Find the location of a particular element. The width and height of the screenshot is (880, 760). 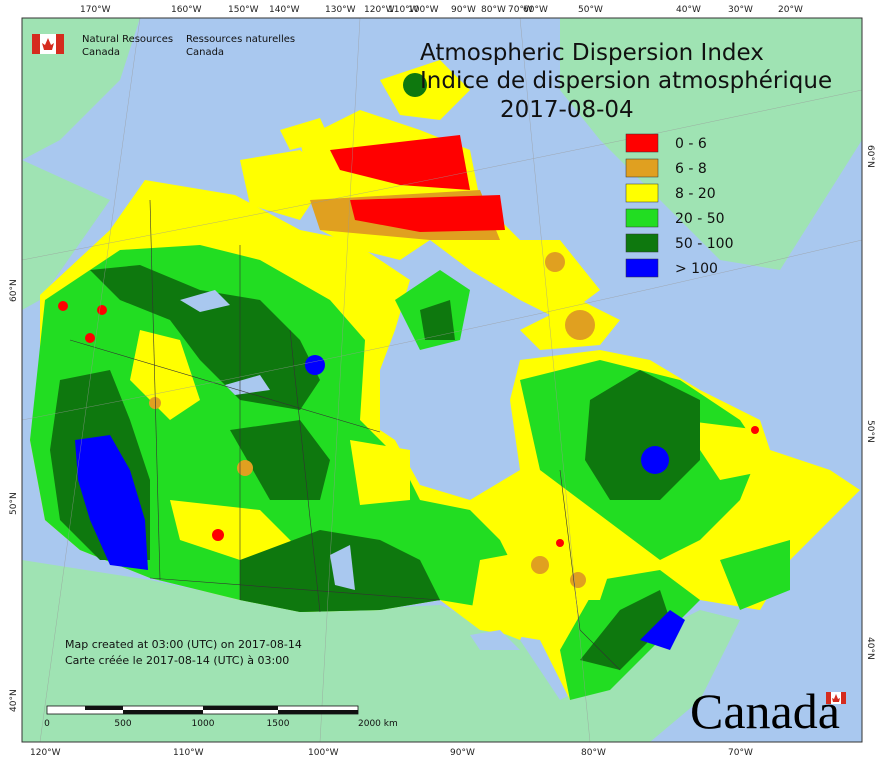

agency-en: Canada is located at coordinates (101, 52).